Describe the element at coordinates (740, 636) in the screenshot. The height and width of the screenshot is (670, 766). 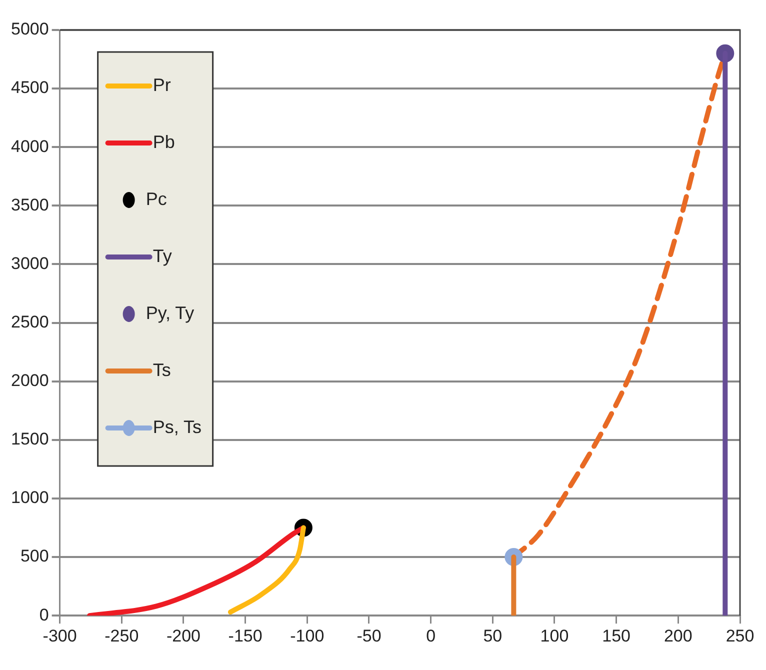
I see `x-tick-label: 250` at that location.